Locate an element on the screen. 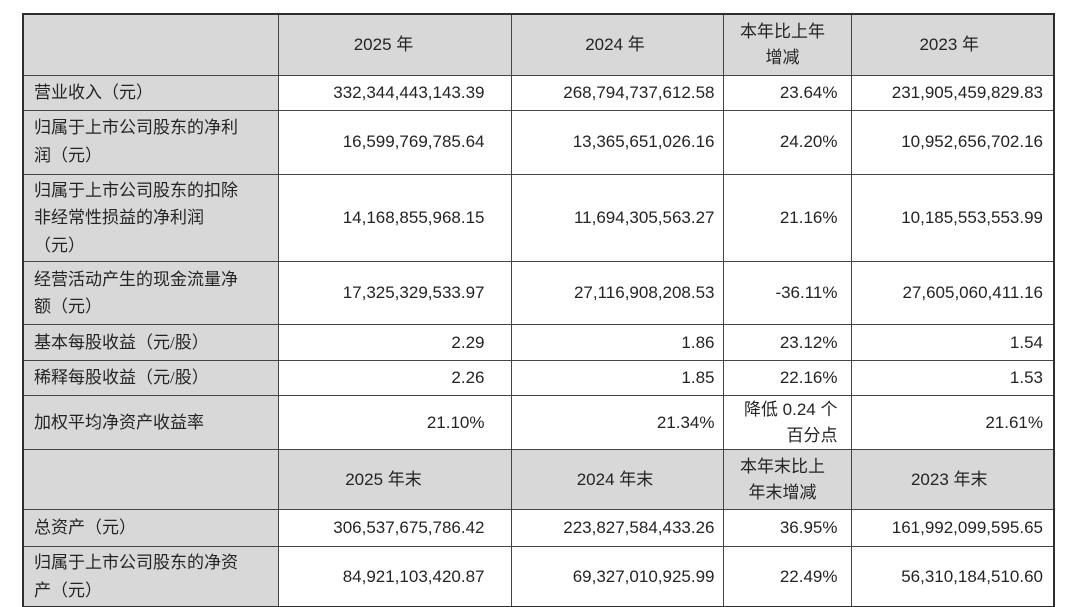 The width and height of the screenshot is (1080, 607). row-label: 总资产（元） is located at coordinates (150, 528).